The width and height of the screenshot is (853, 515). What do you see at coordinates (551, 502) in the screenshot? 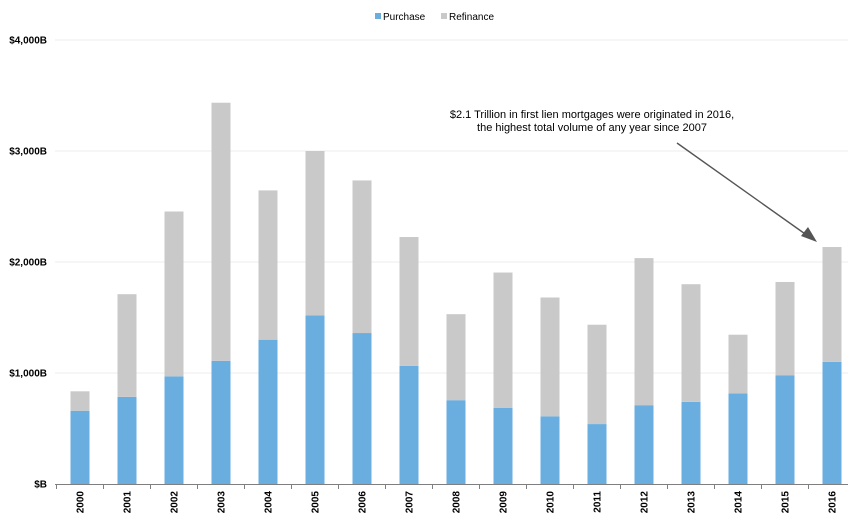
I see `x-tick-label: 2010` at bounding box center [551, 502].